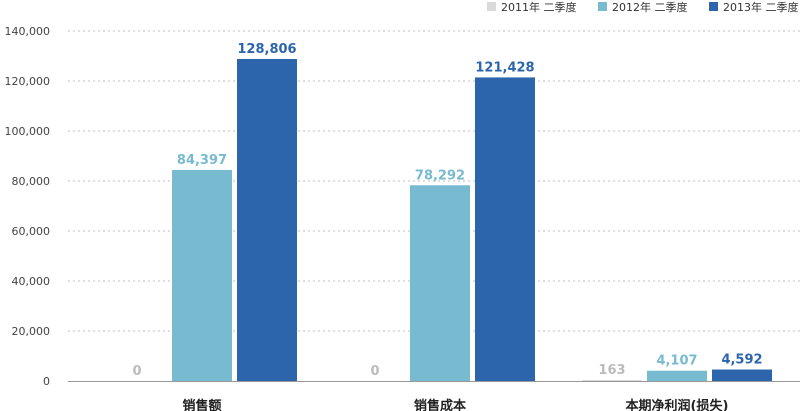 The width and height of the screenshot is (800, 411). What do you see at coordinates (266, 49) in the screenshot?
I see `data-label: 128,806` at bounding box center [266, 49].